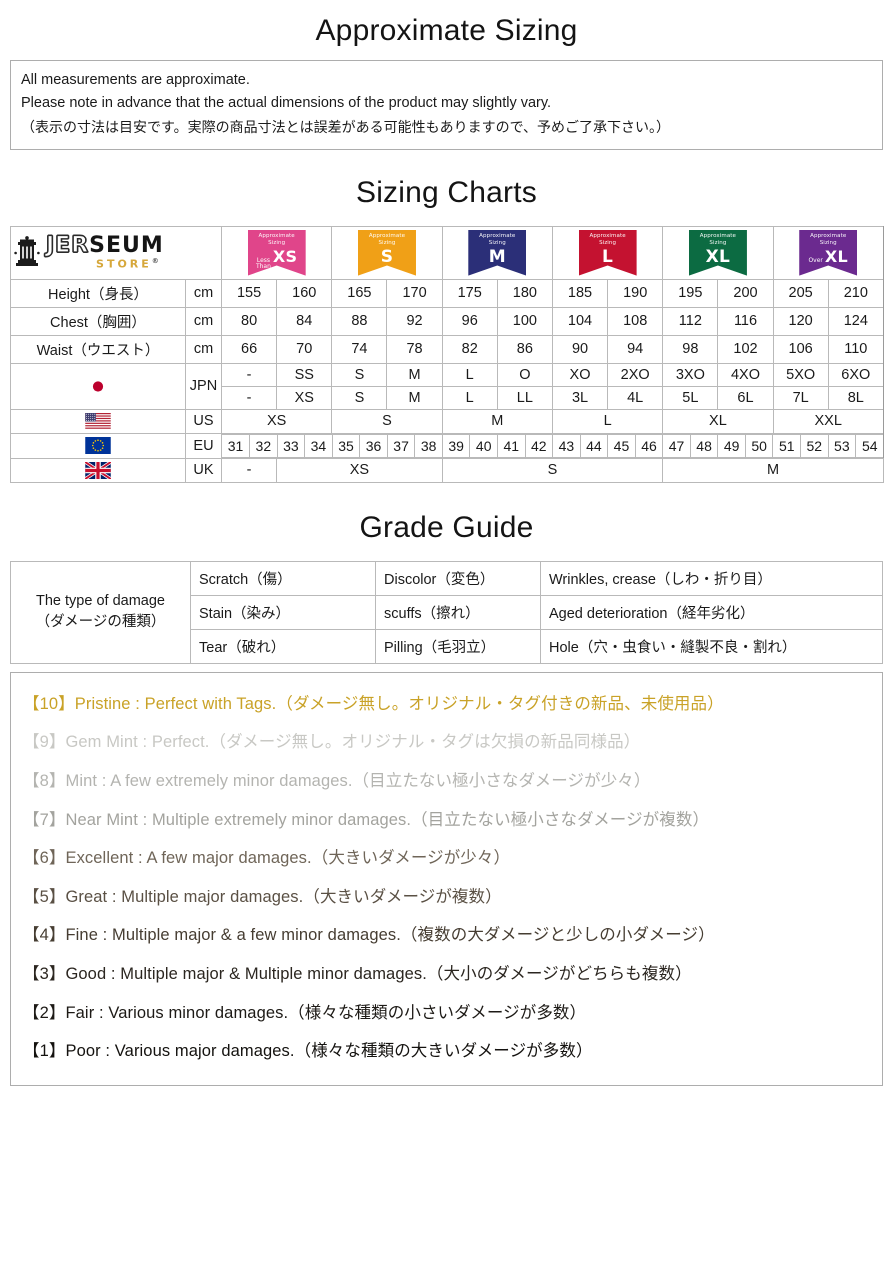 The image size is (893, 1284). Describe the element at coordinates (828, 252) in the screenshot. I see `size-ribbon-badge-5: Approximate Sizing Over XL` at that location.